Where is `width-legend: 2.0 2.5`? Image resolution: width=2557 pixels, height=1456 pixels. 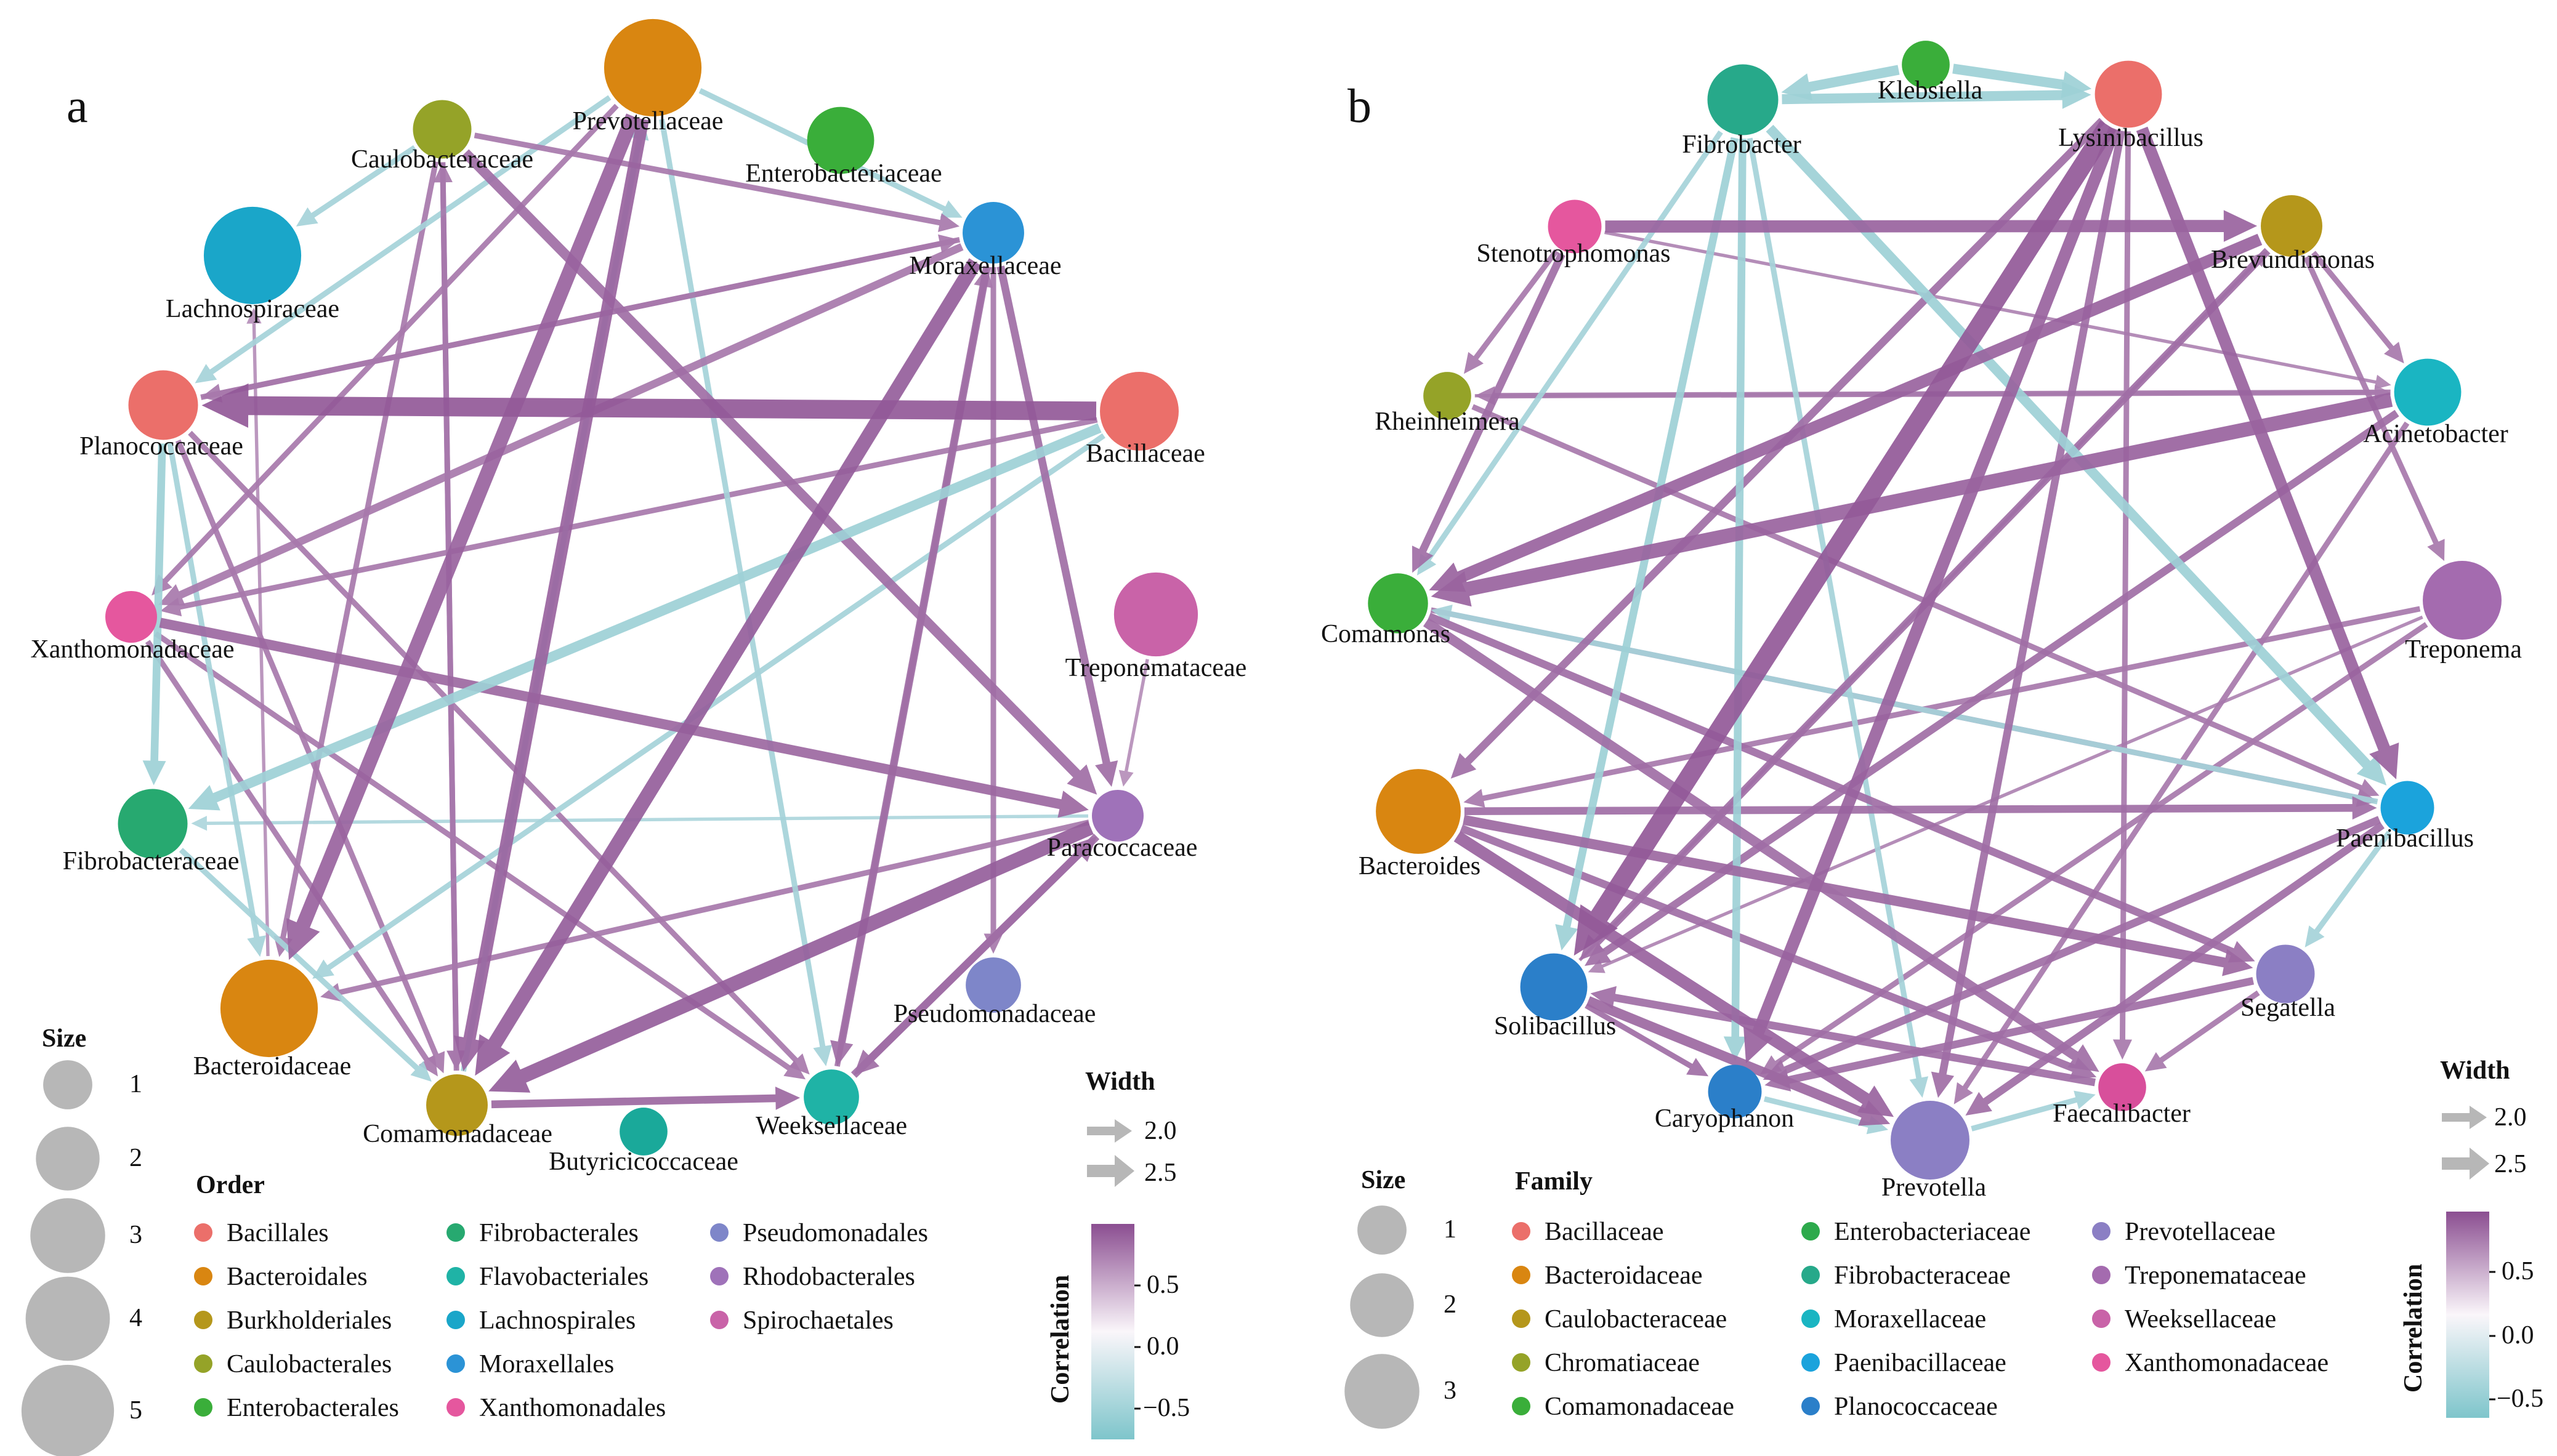
width-legend: 2.0 2.5 is located at coordinates (1132, 1152).